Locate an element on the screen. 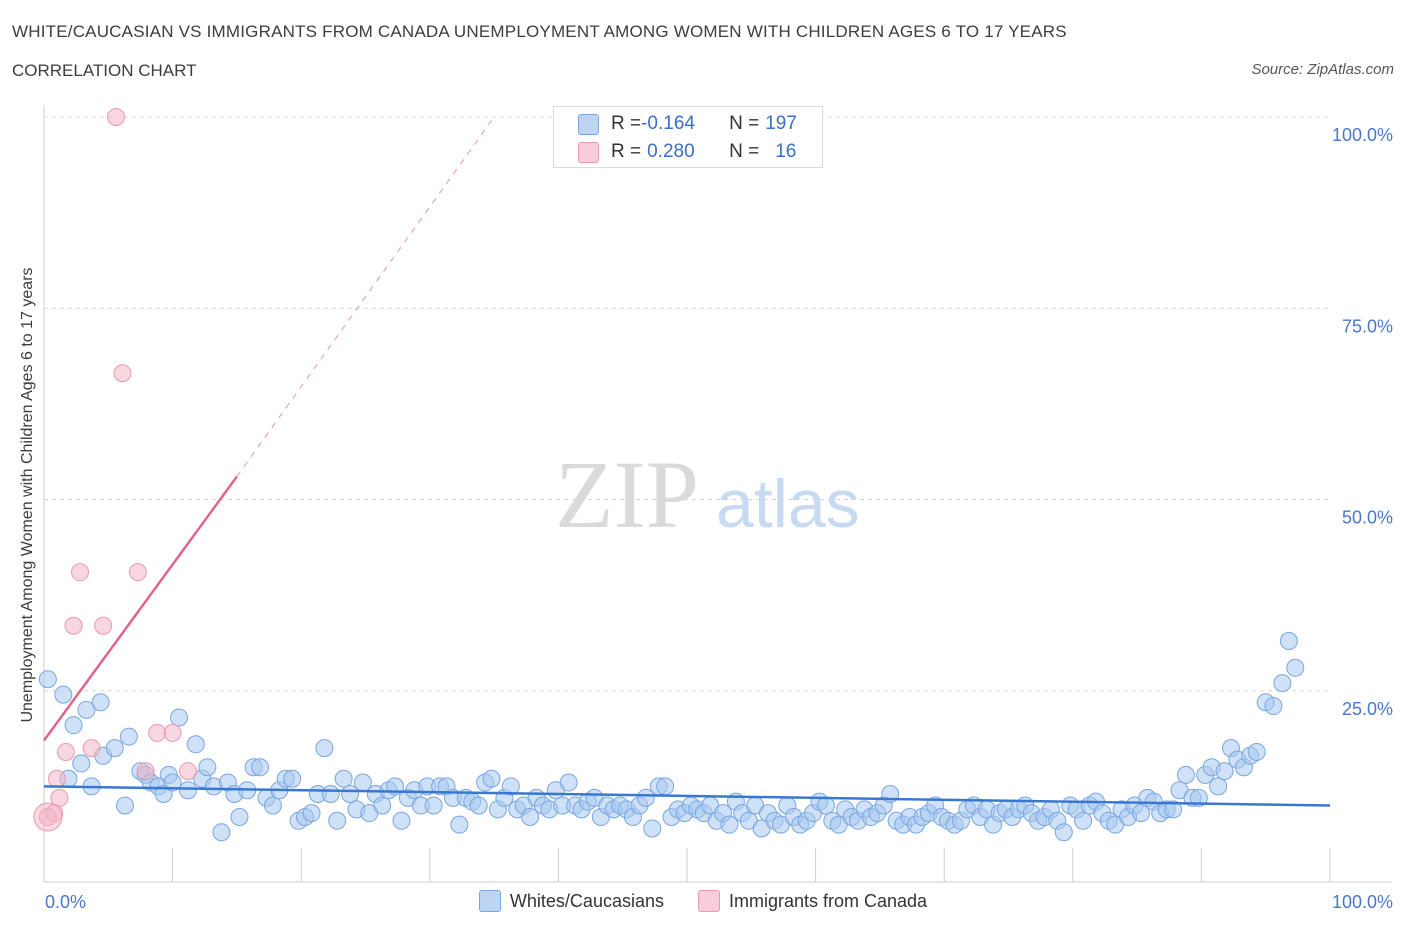 The height and width of the screenshot is (930, 1406). x-tick-label: 0.0% is located at coordinates (65, 902).